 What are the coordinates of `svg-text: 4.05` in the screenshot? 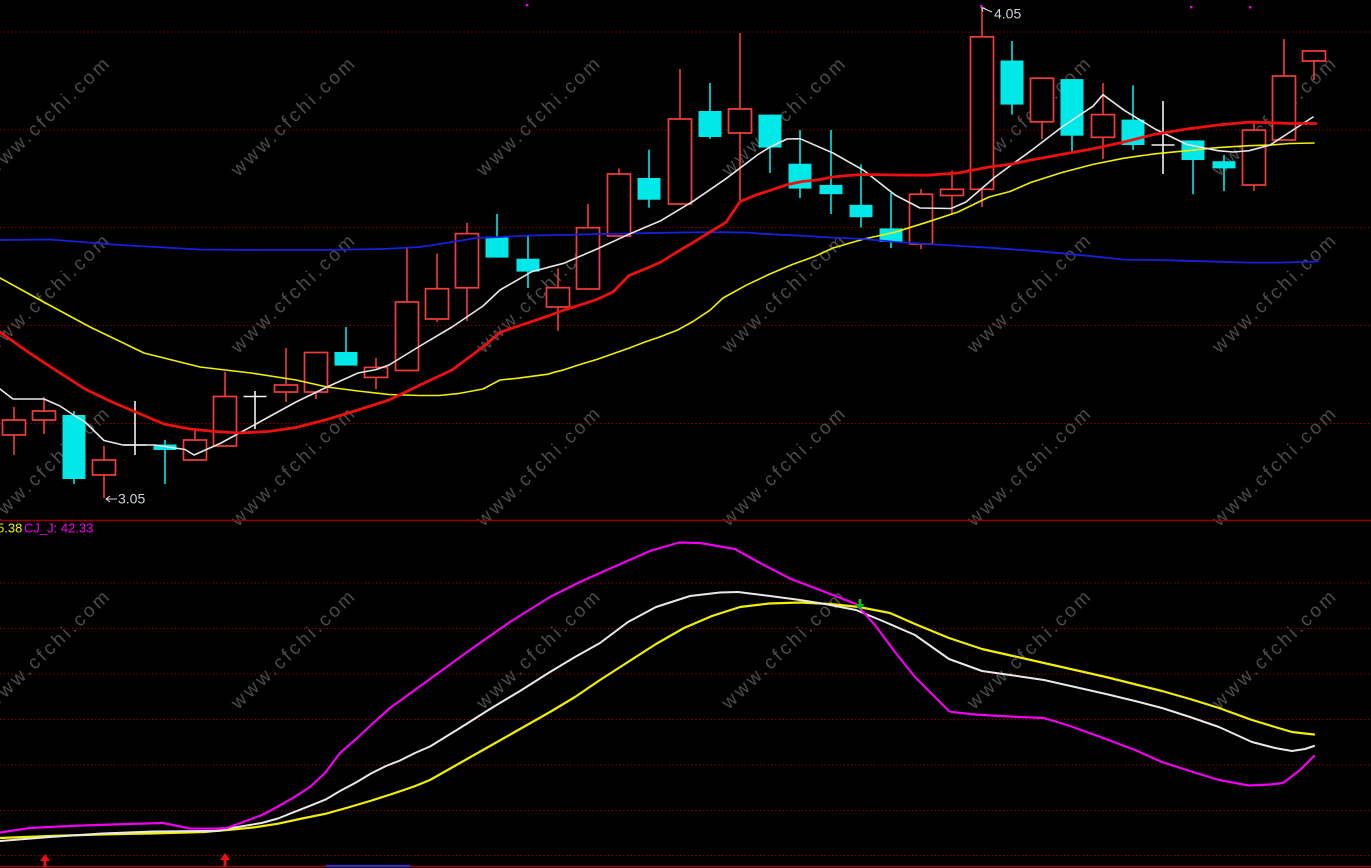 It's located at (1007, 14).